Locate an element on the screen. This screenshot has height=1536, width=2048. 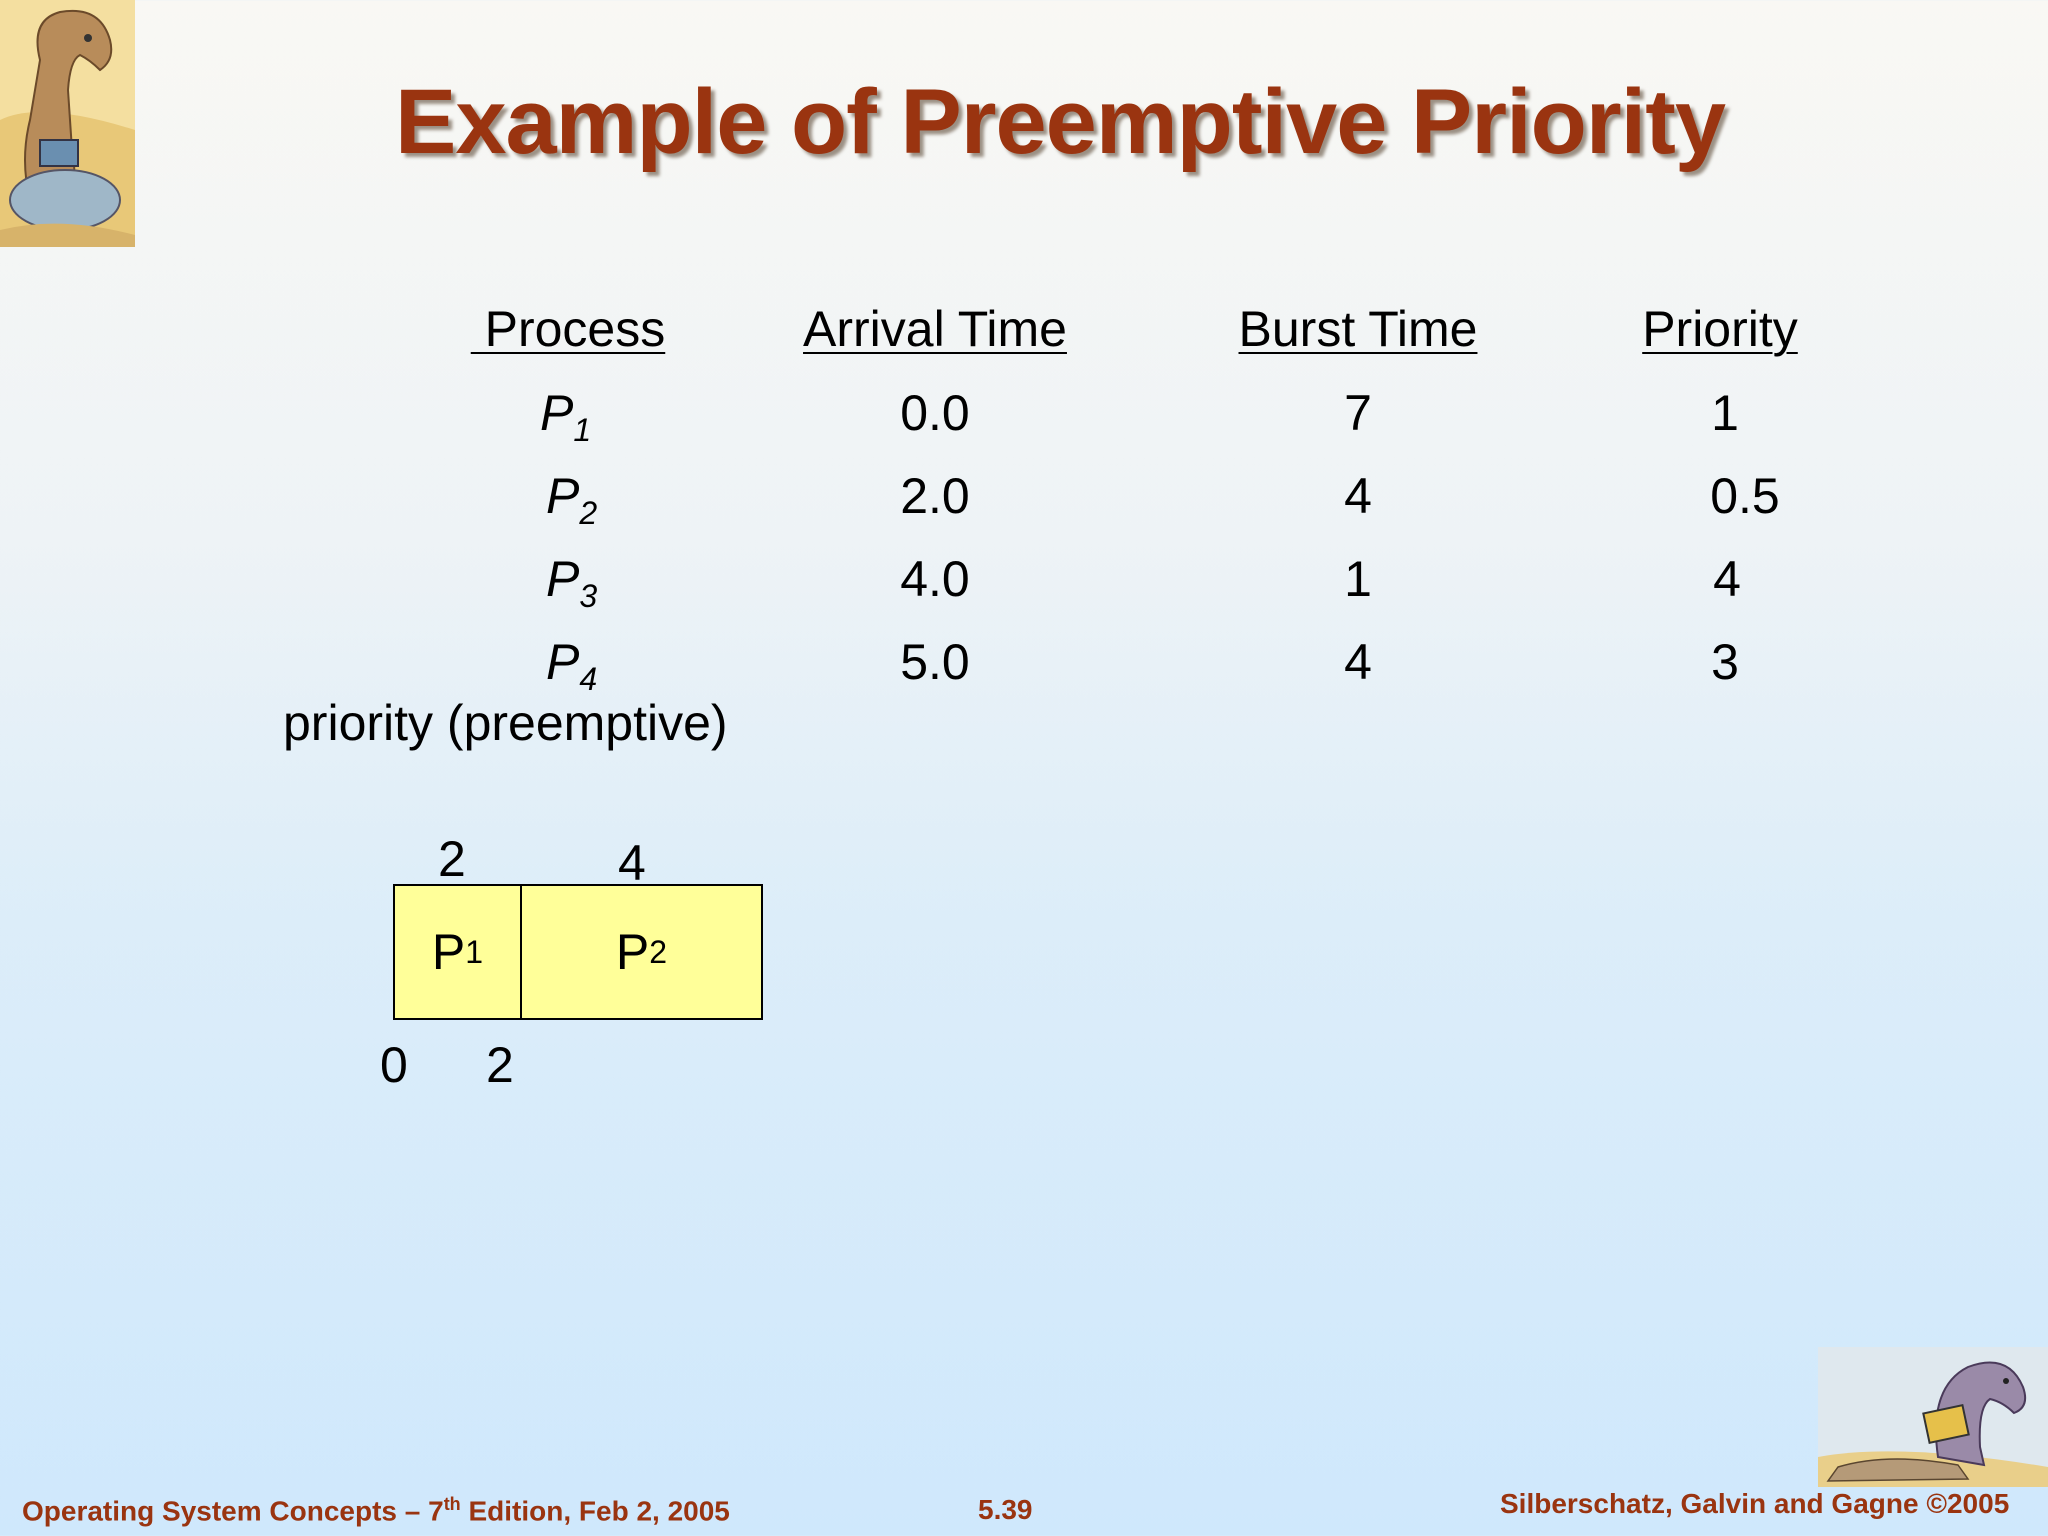
gantt-above-label: 2 is located at coordinates (452, 859).